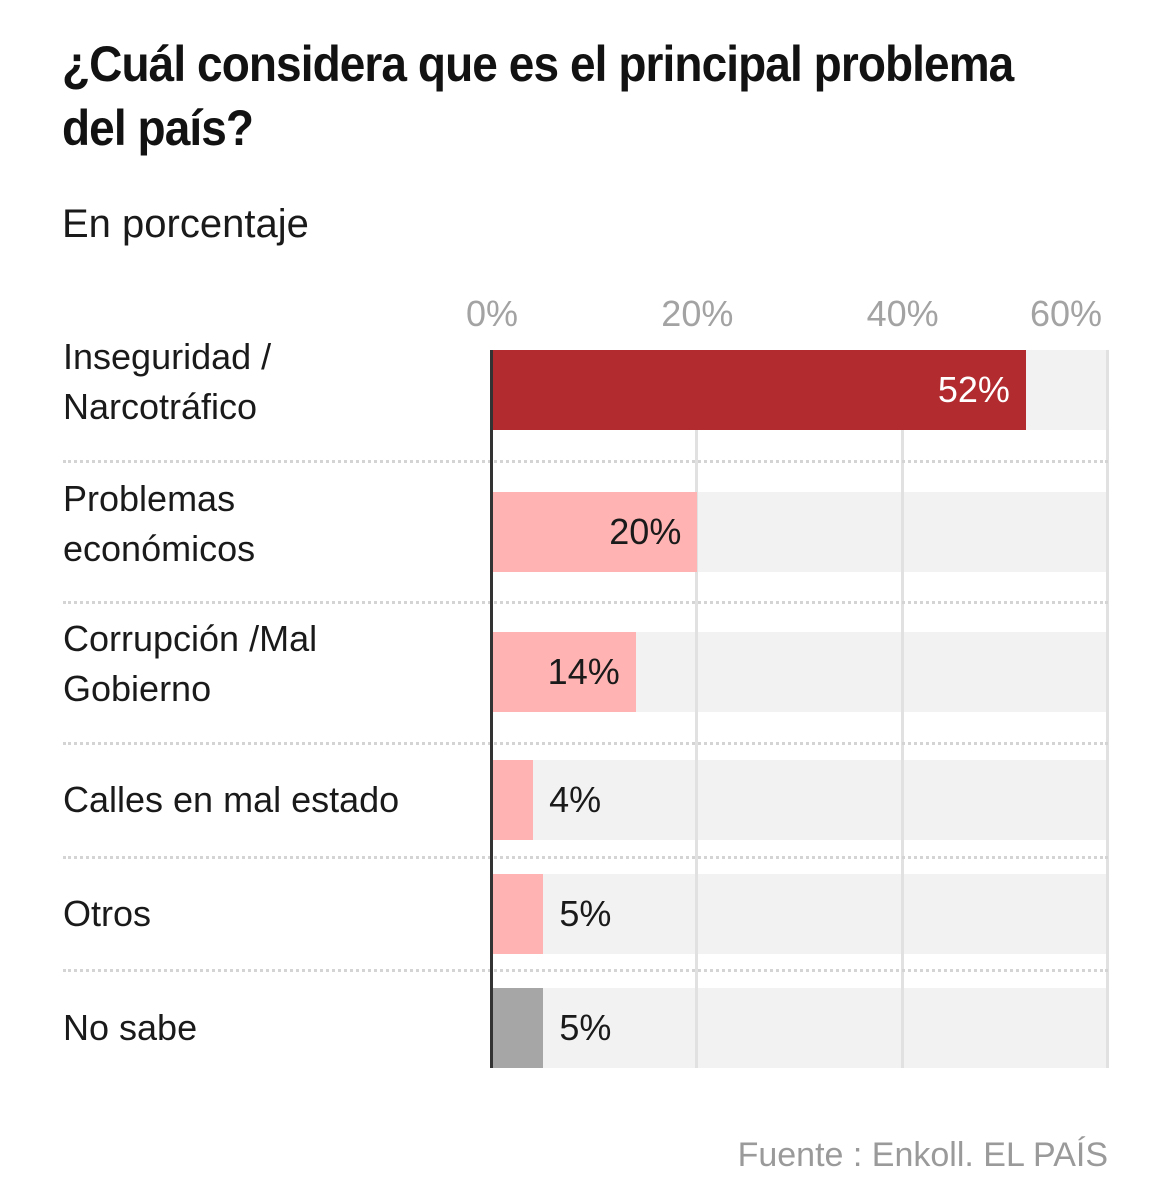 The width and height of the screenshot is (1170, 1194). I want to click on x-tick-label: 40%, so click(902, 313).